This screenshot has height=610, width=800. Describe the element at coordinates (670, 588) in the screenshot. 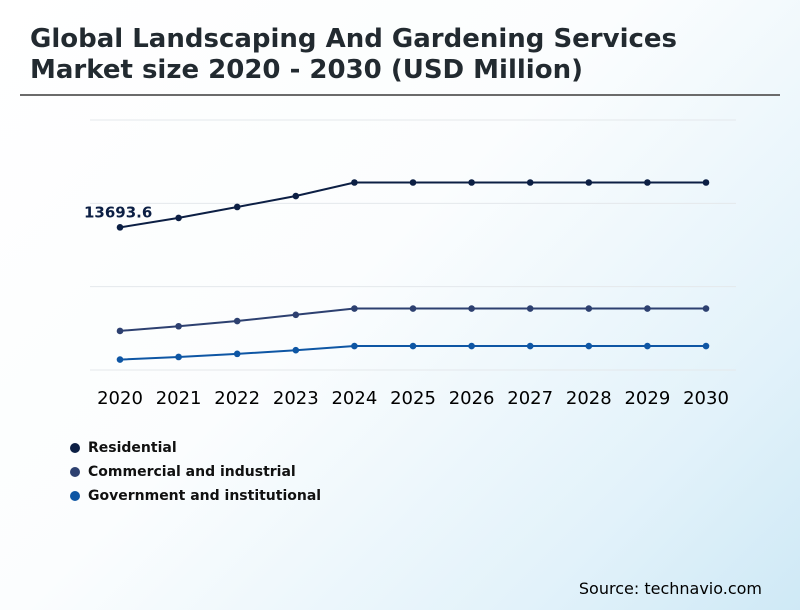

I see `source-note: Source: technavio.com` at that location.